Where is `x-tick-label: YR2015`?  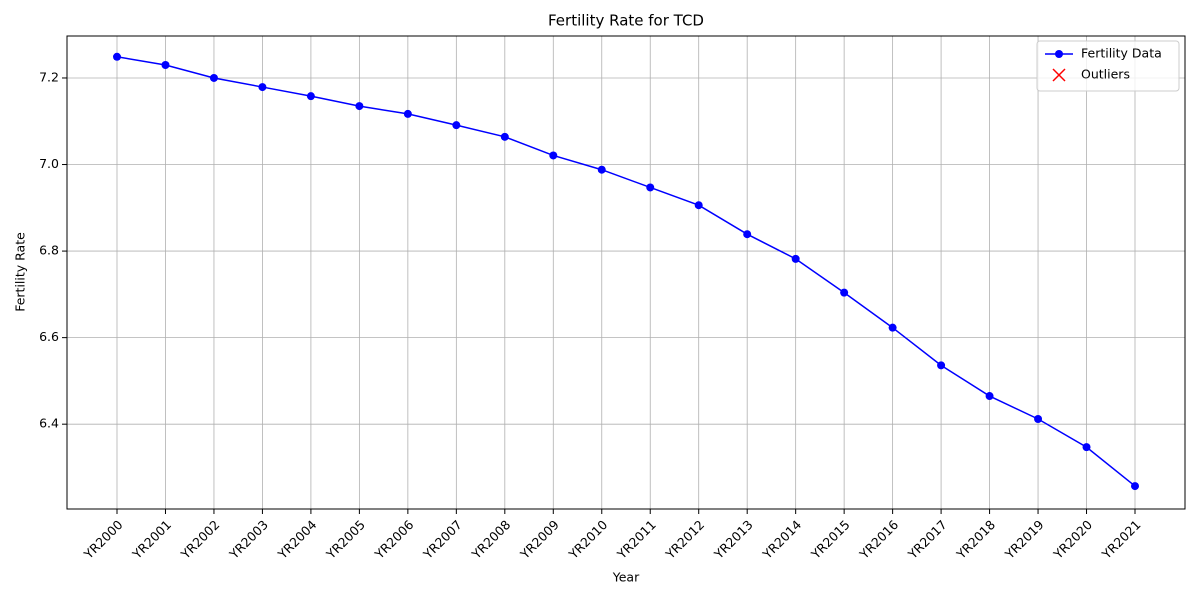 x-tick-label: YR2015 is located at coordinates (829, 539).